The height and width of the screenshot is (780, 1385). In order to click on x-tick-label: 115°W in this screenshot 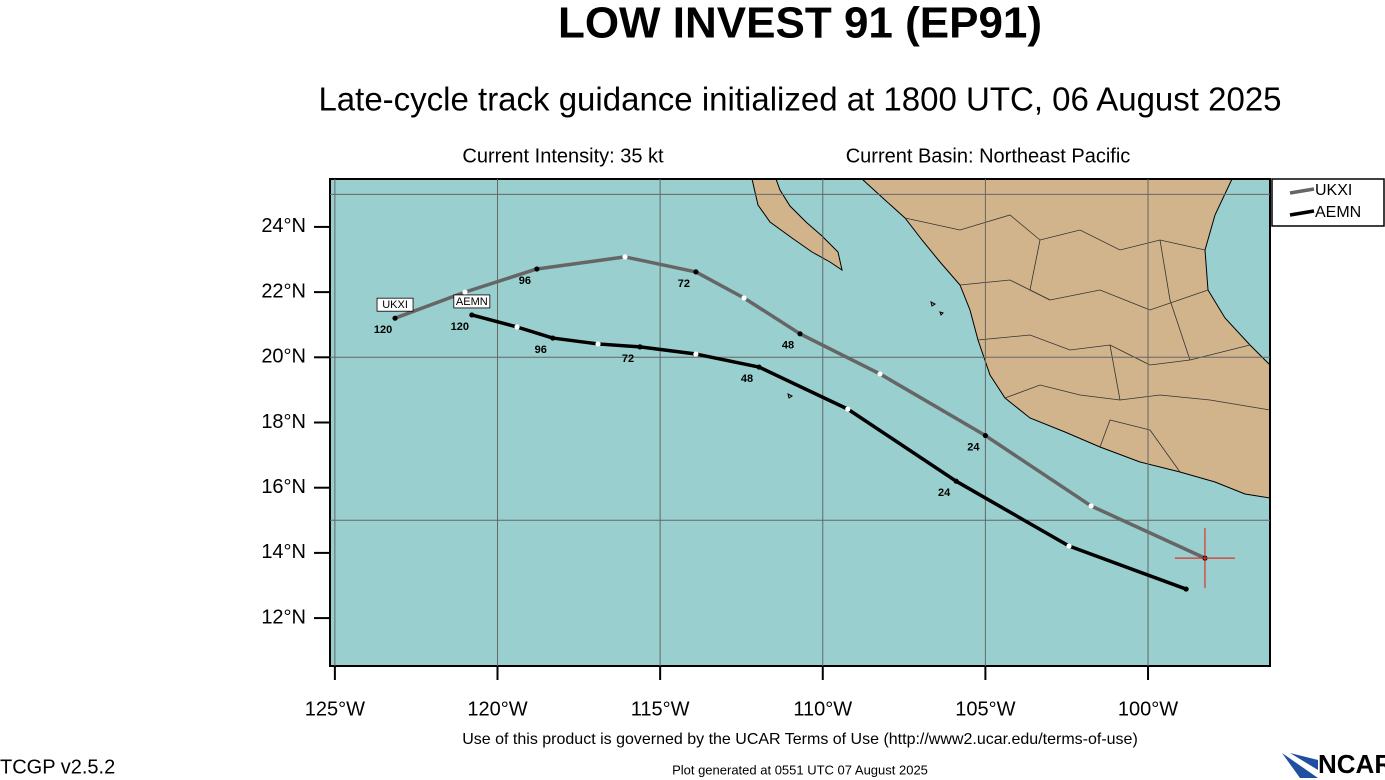, I will do `click(660, 709)`.